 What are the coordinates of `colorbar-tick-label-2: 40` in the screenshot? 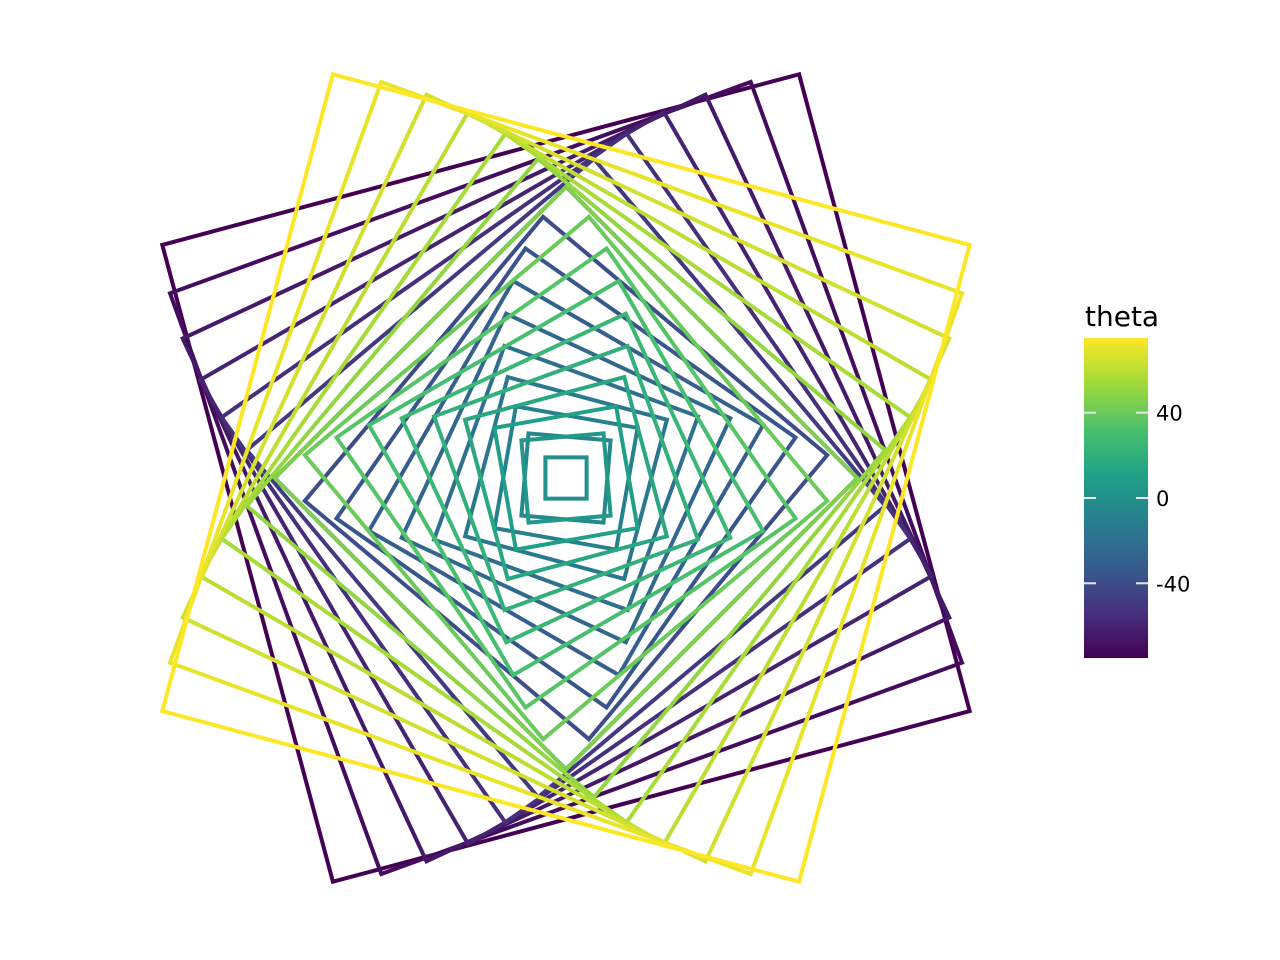 It's located at (1169, 414).